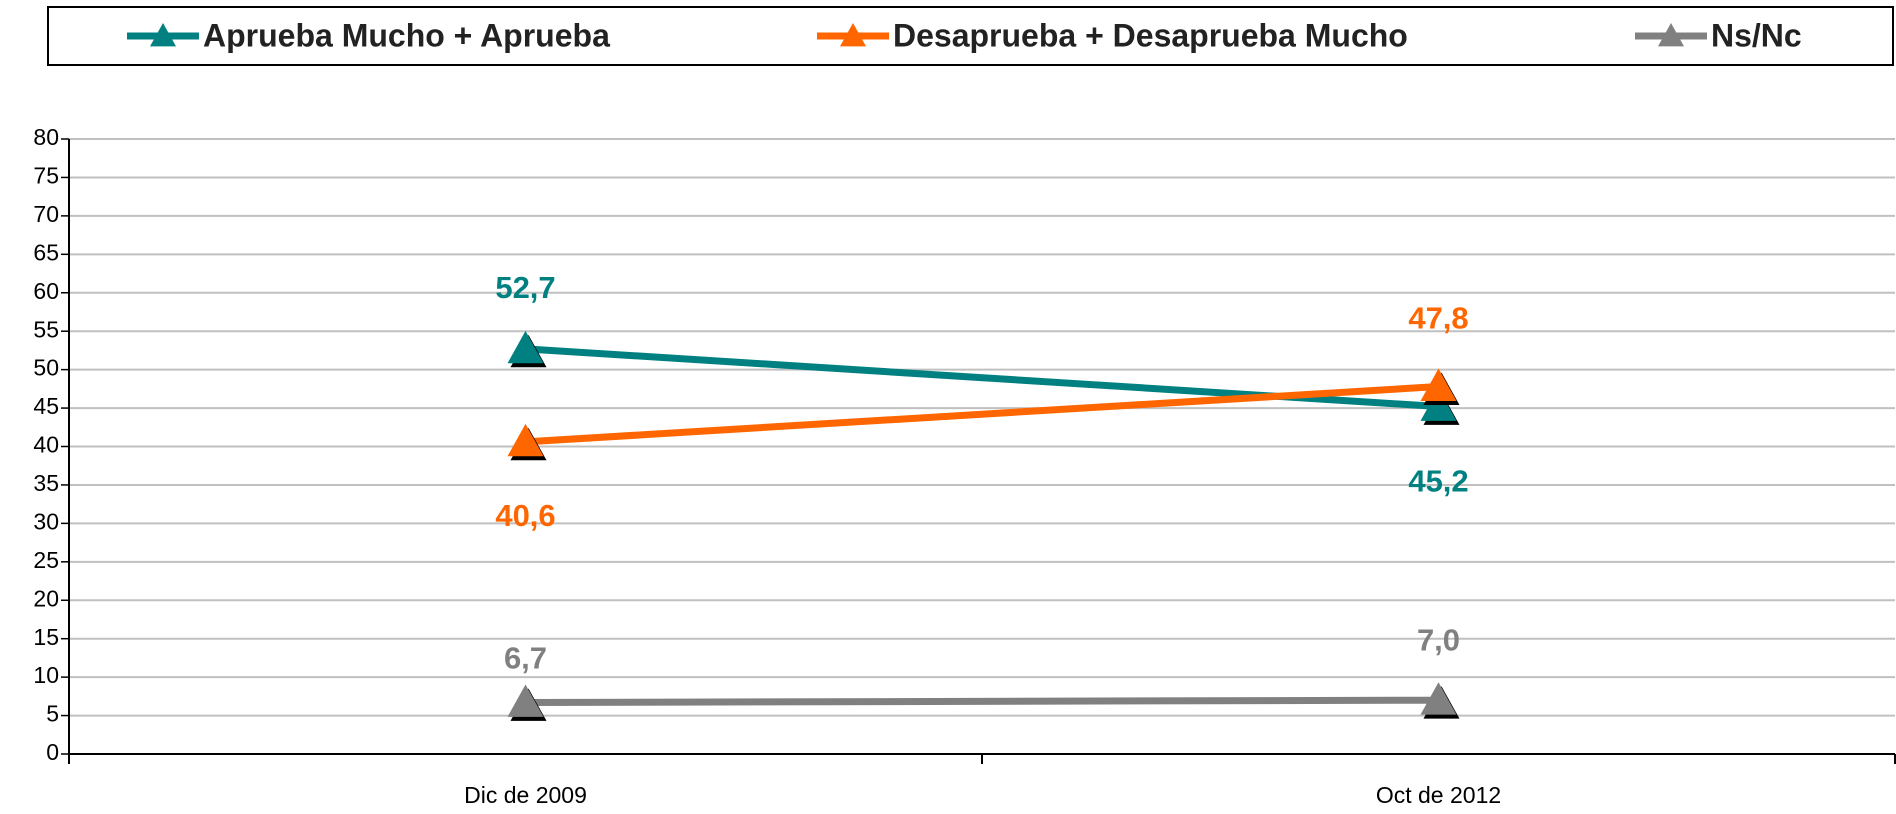  I want to click on value-label: 40,6, so click(525, 515).